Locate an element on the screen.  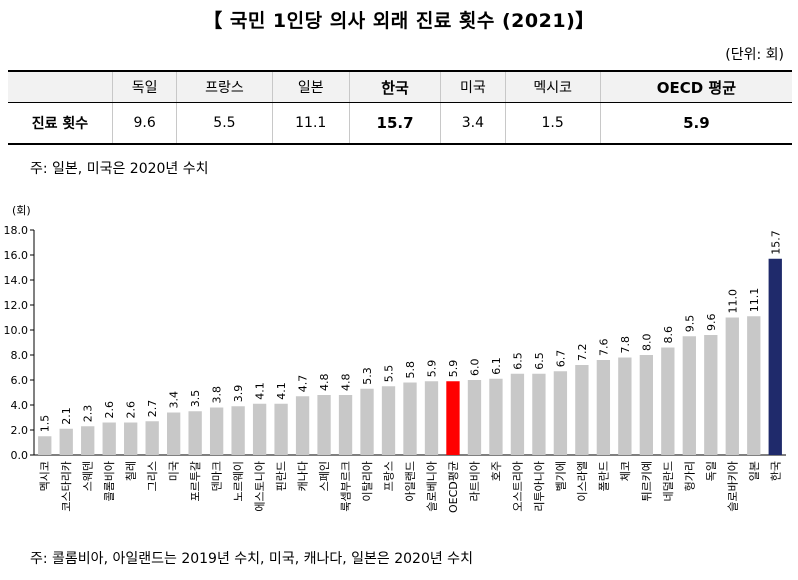
x-category-label: 독일 is located at coordinates (711, 471).